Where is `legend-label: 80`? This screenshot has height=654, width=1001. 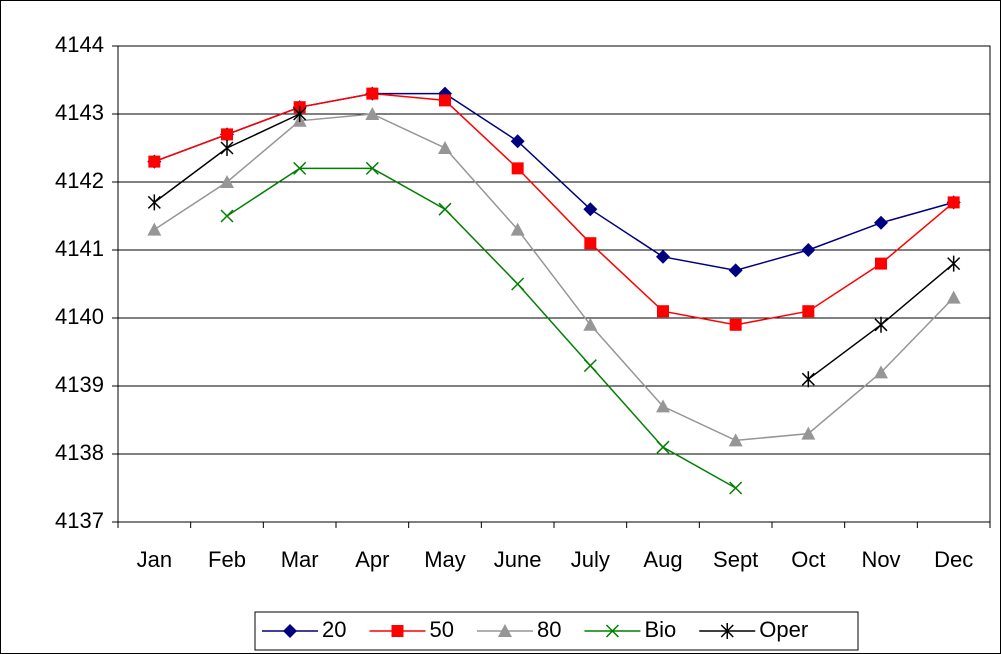
legend-label: 80 is located at coordinates (549, 629).